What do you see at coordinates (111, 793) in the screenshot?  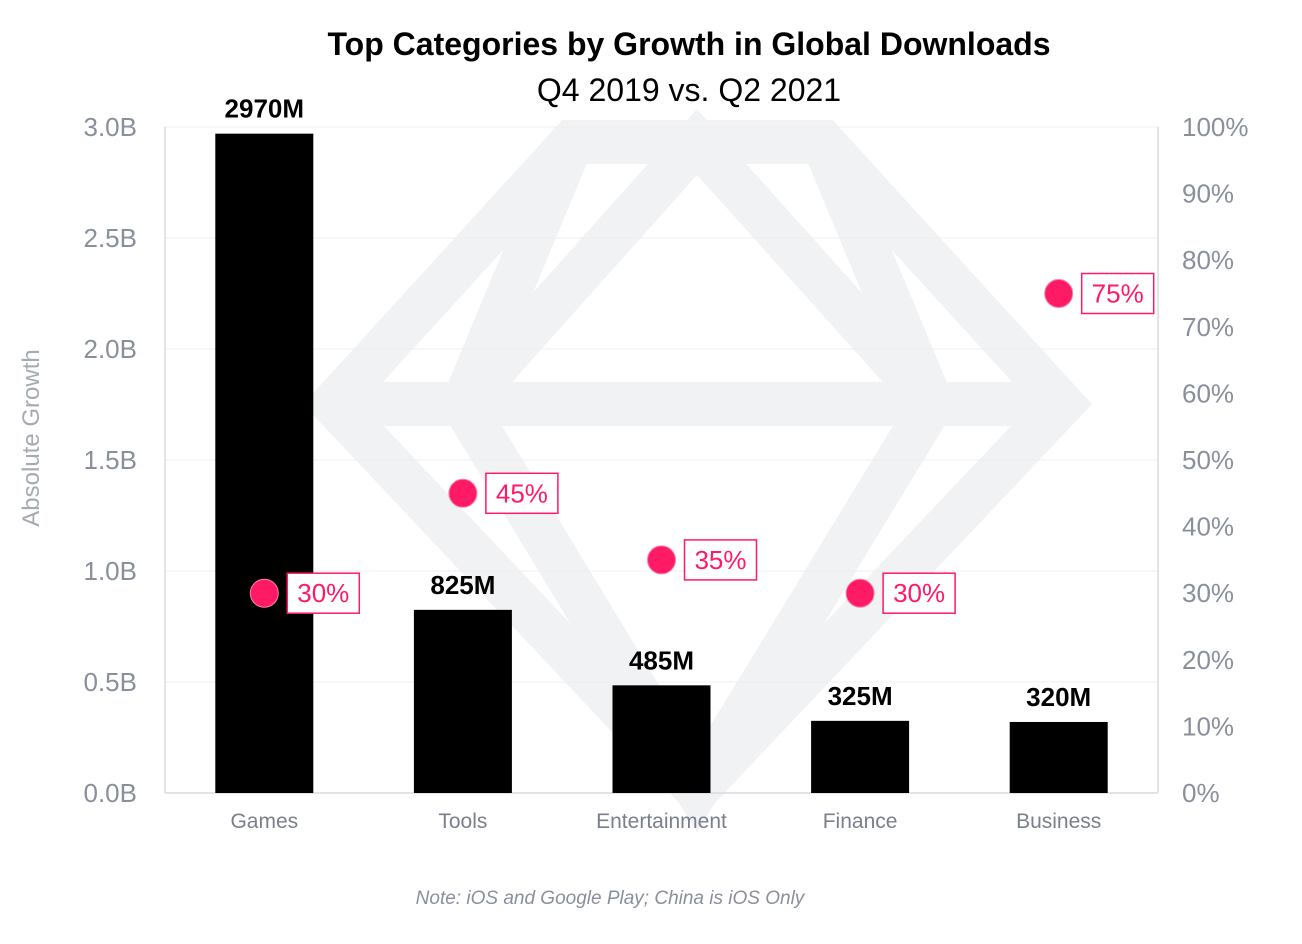 I see `left-tick-label: 0.0B` at bounding box center [111, 793].